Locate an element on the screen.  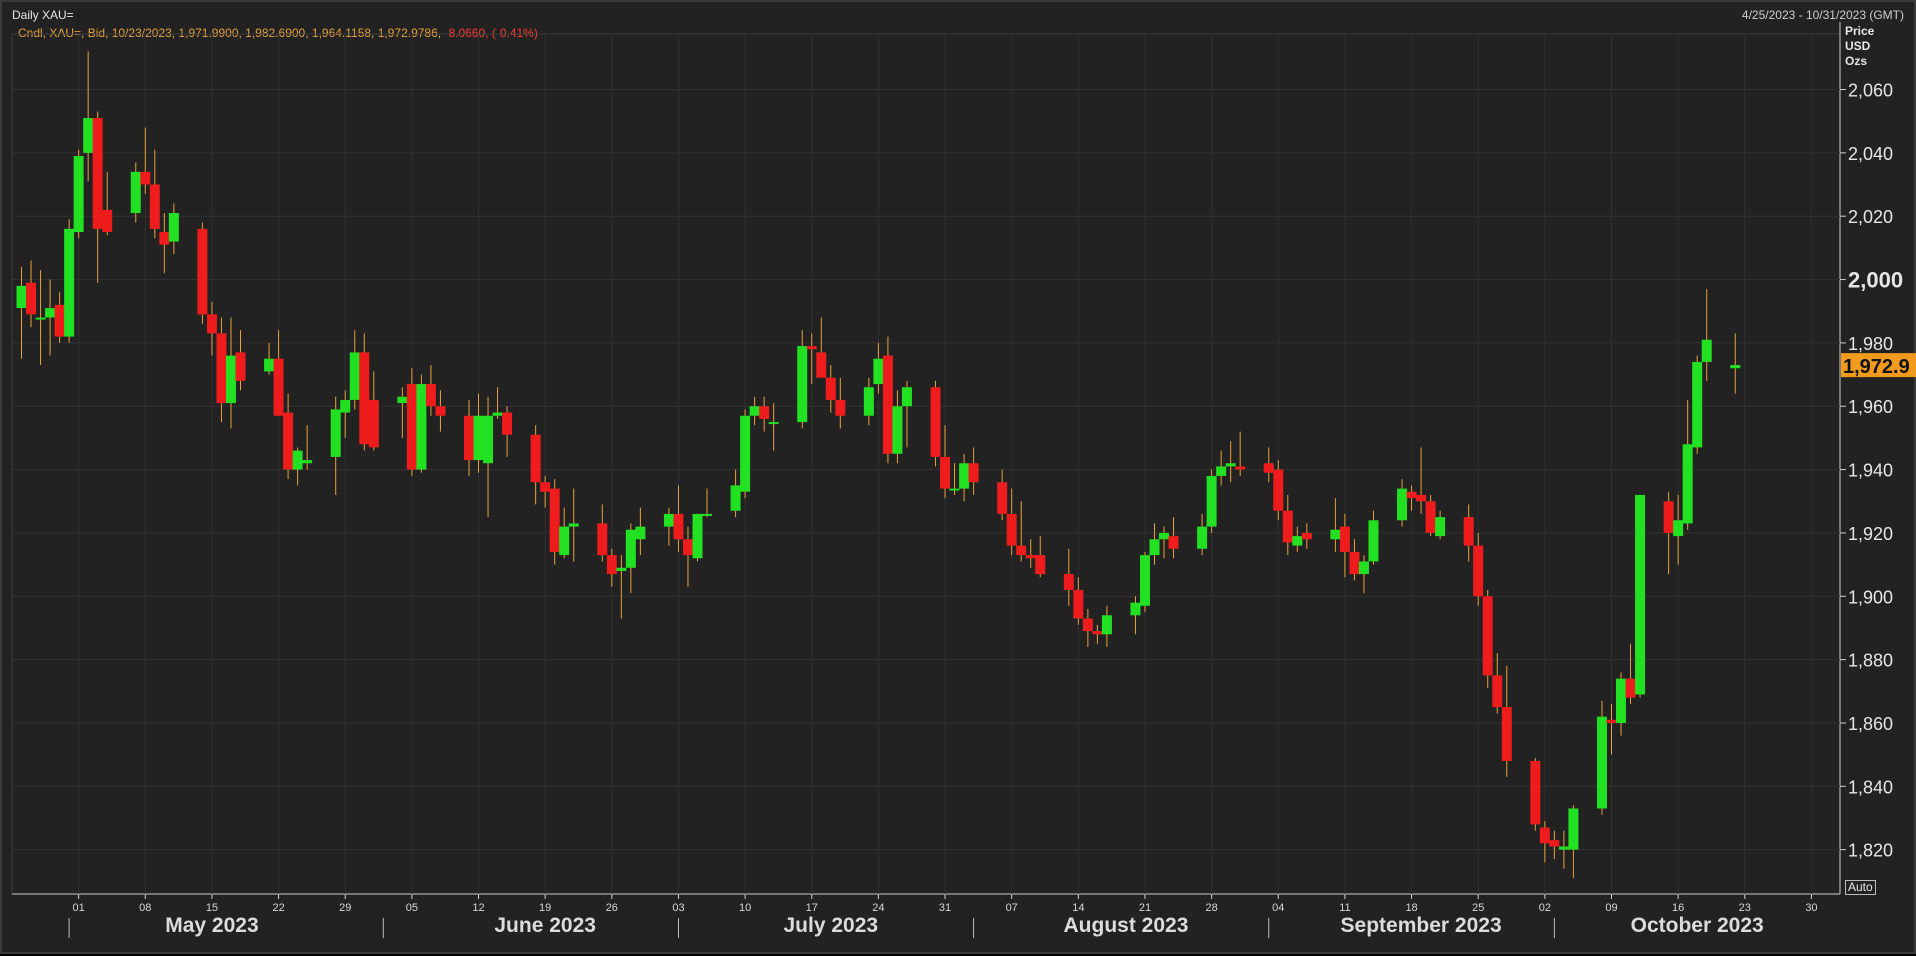
y-tick-label: 2,060 is located at coordinates (1870, 91).